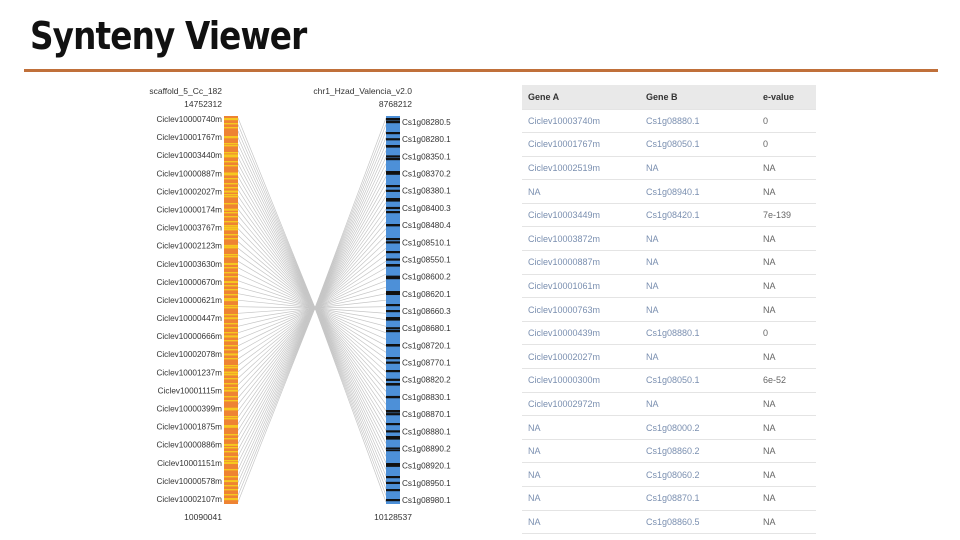  Describe the element at coordinates (581, 120) in the screenshot. I see `gene-a-cell: Ciclev10003740m` at that location.